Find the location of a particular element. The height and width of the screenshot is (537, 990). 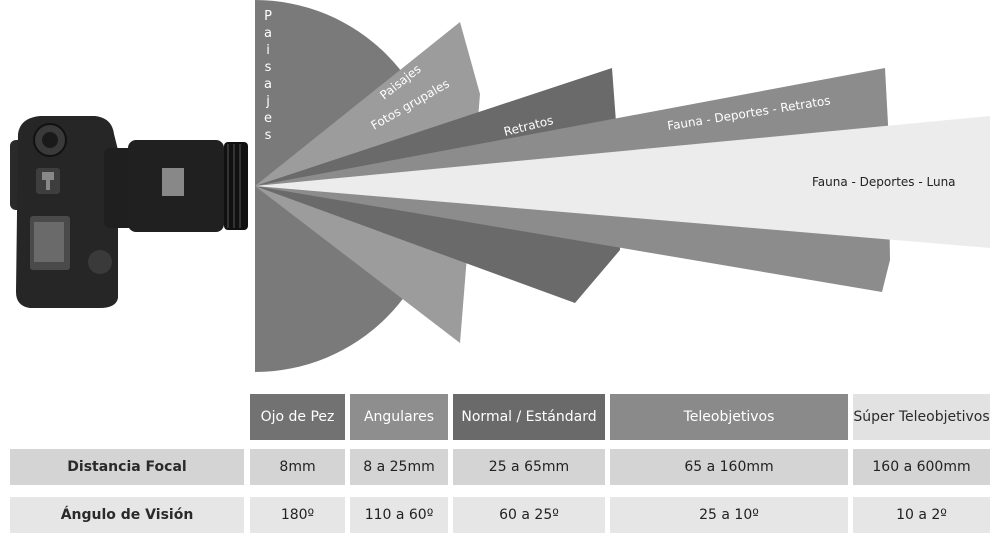

table-cell: 110 a 60º is located at coordinates (399, 515).